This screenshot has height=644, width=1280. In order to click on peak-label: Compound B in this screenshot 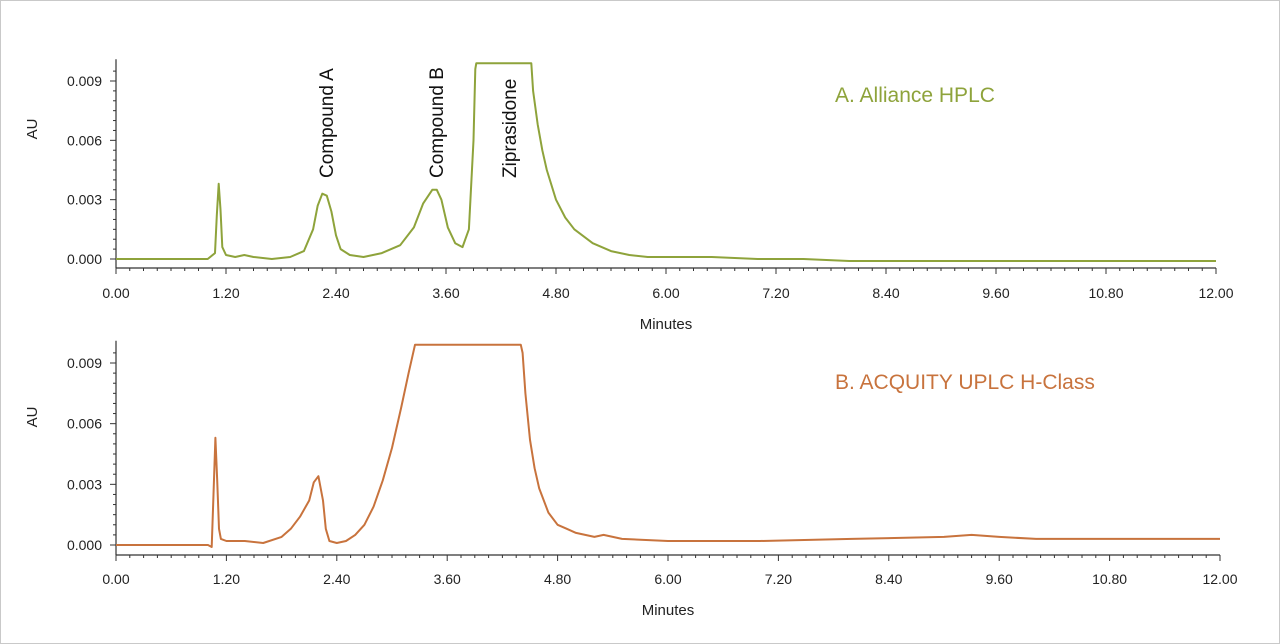, I will do `click(437, 122)`.